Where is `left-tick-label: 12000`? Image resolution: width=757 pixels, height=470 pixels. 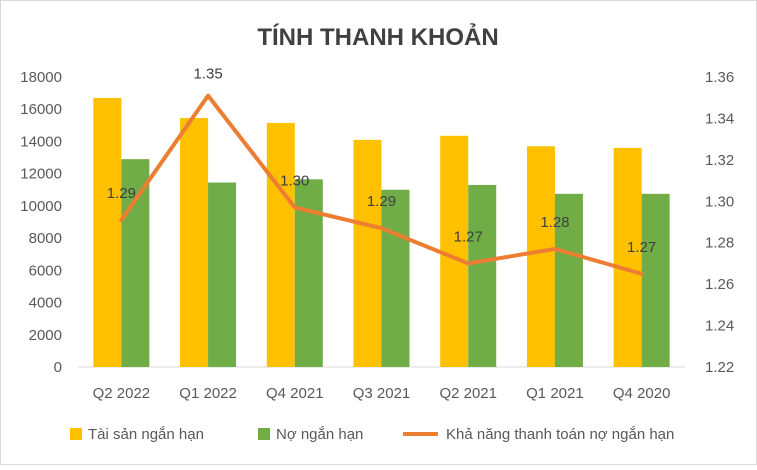
left-tick-label: 12000 is located at coordinates (41, 174).